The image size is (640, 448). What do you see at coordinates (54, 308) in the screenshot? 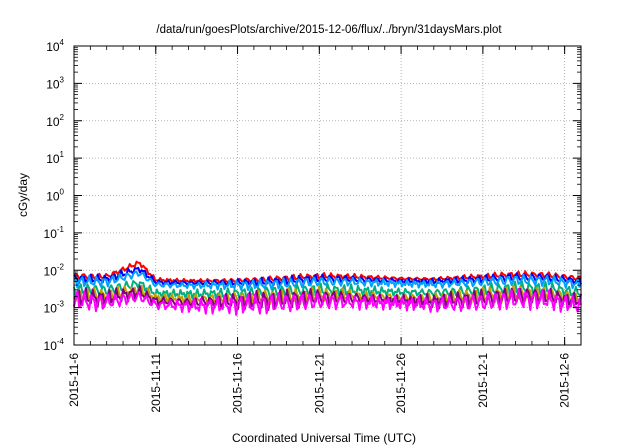
I see `y-tick-label: 10⁻³` at bounding box center [54, 308].